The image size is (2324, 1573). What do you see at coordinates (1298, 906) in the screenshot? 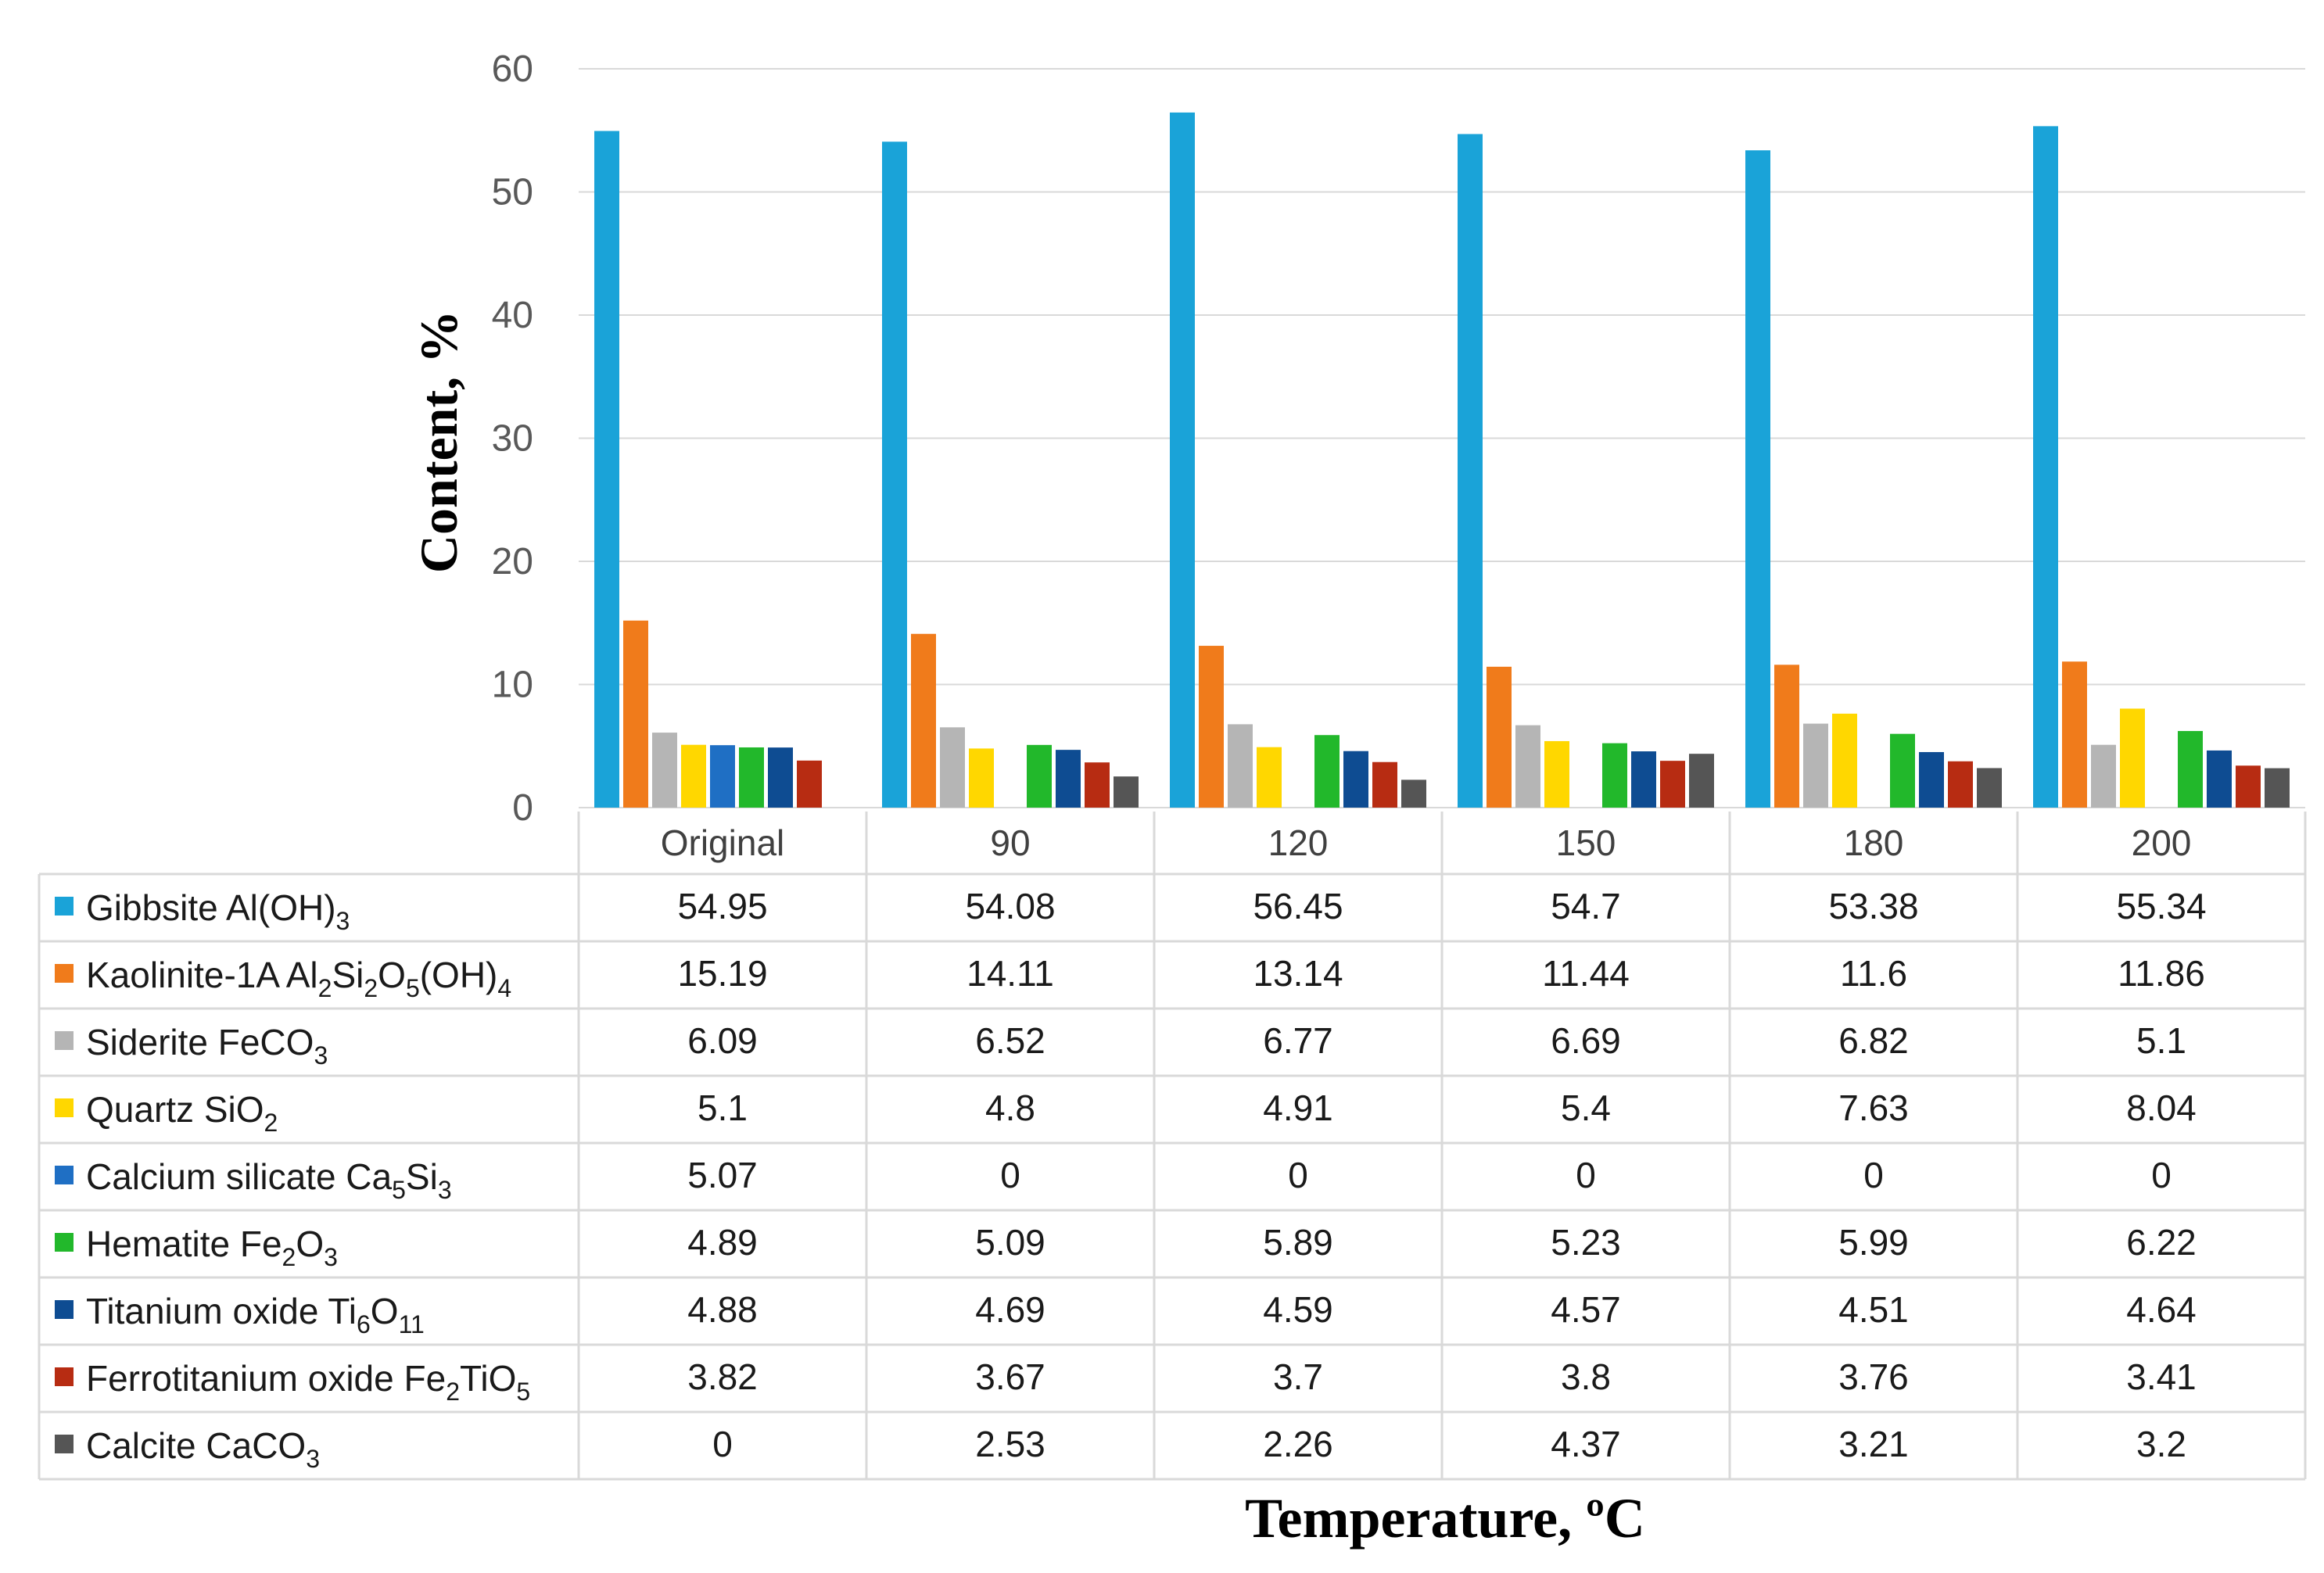
I see `table-cell: 56.45` at bounding box center [1298, 906].